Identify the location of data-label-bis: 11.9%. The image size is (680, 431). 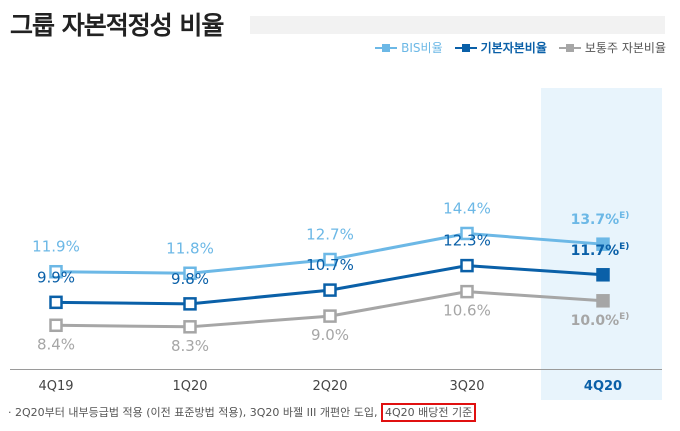
(56, 247).